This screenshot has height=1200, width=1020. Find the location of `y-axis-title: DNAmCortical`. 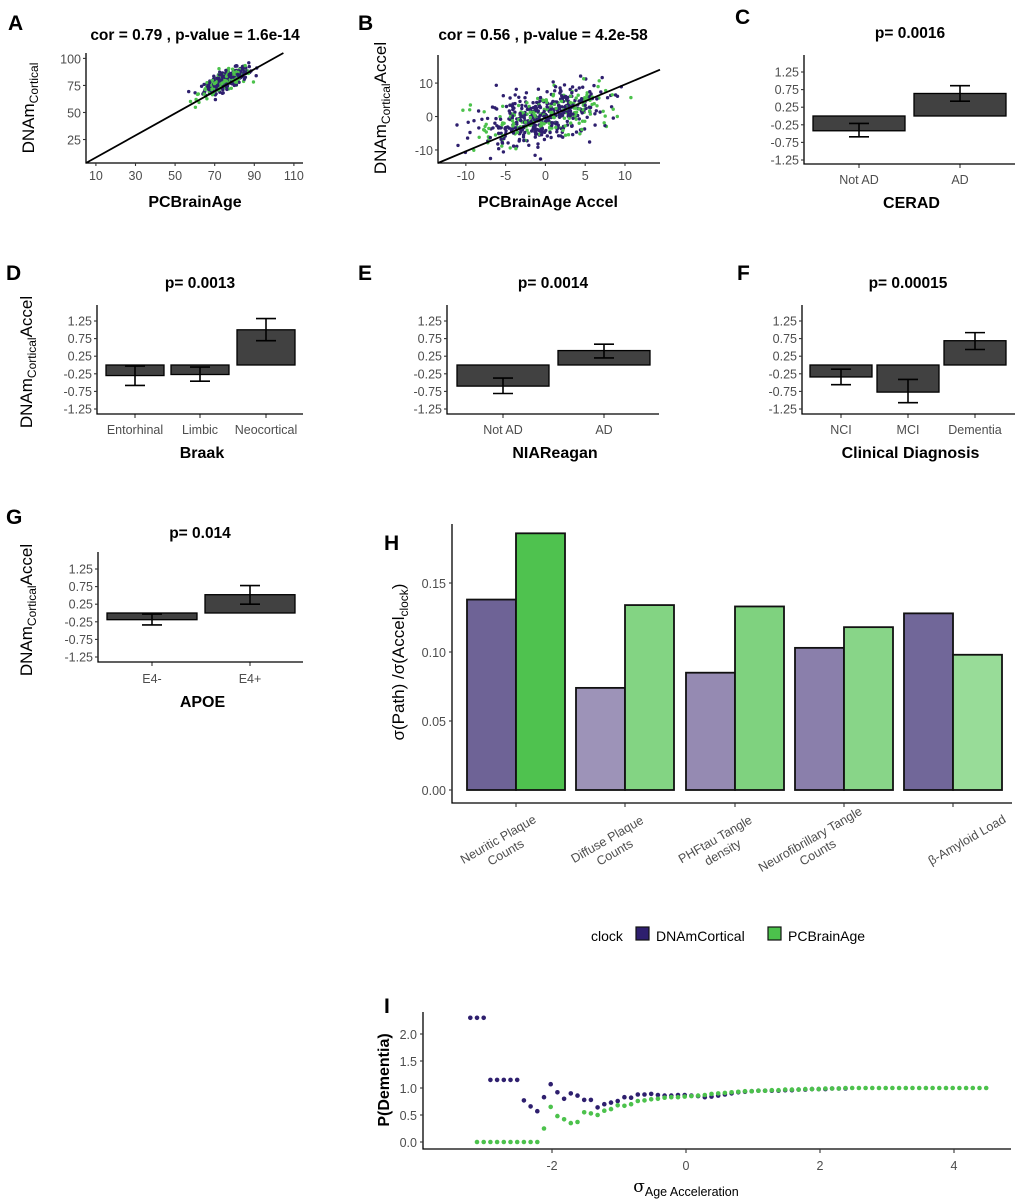

y-axis-title: DNAmCortical is located at coordinates (30, 108).